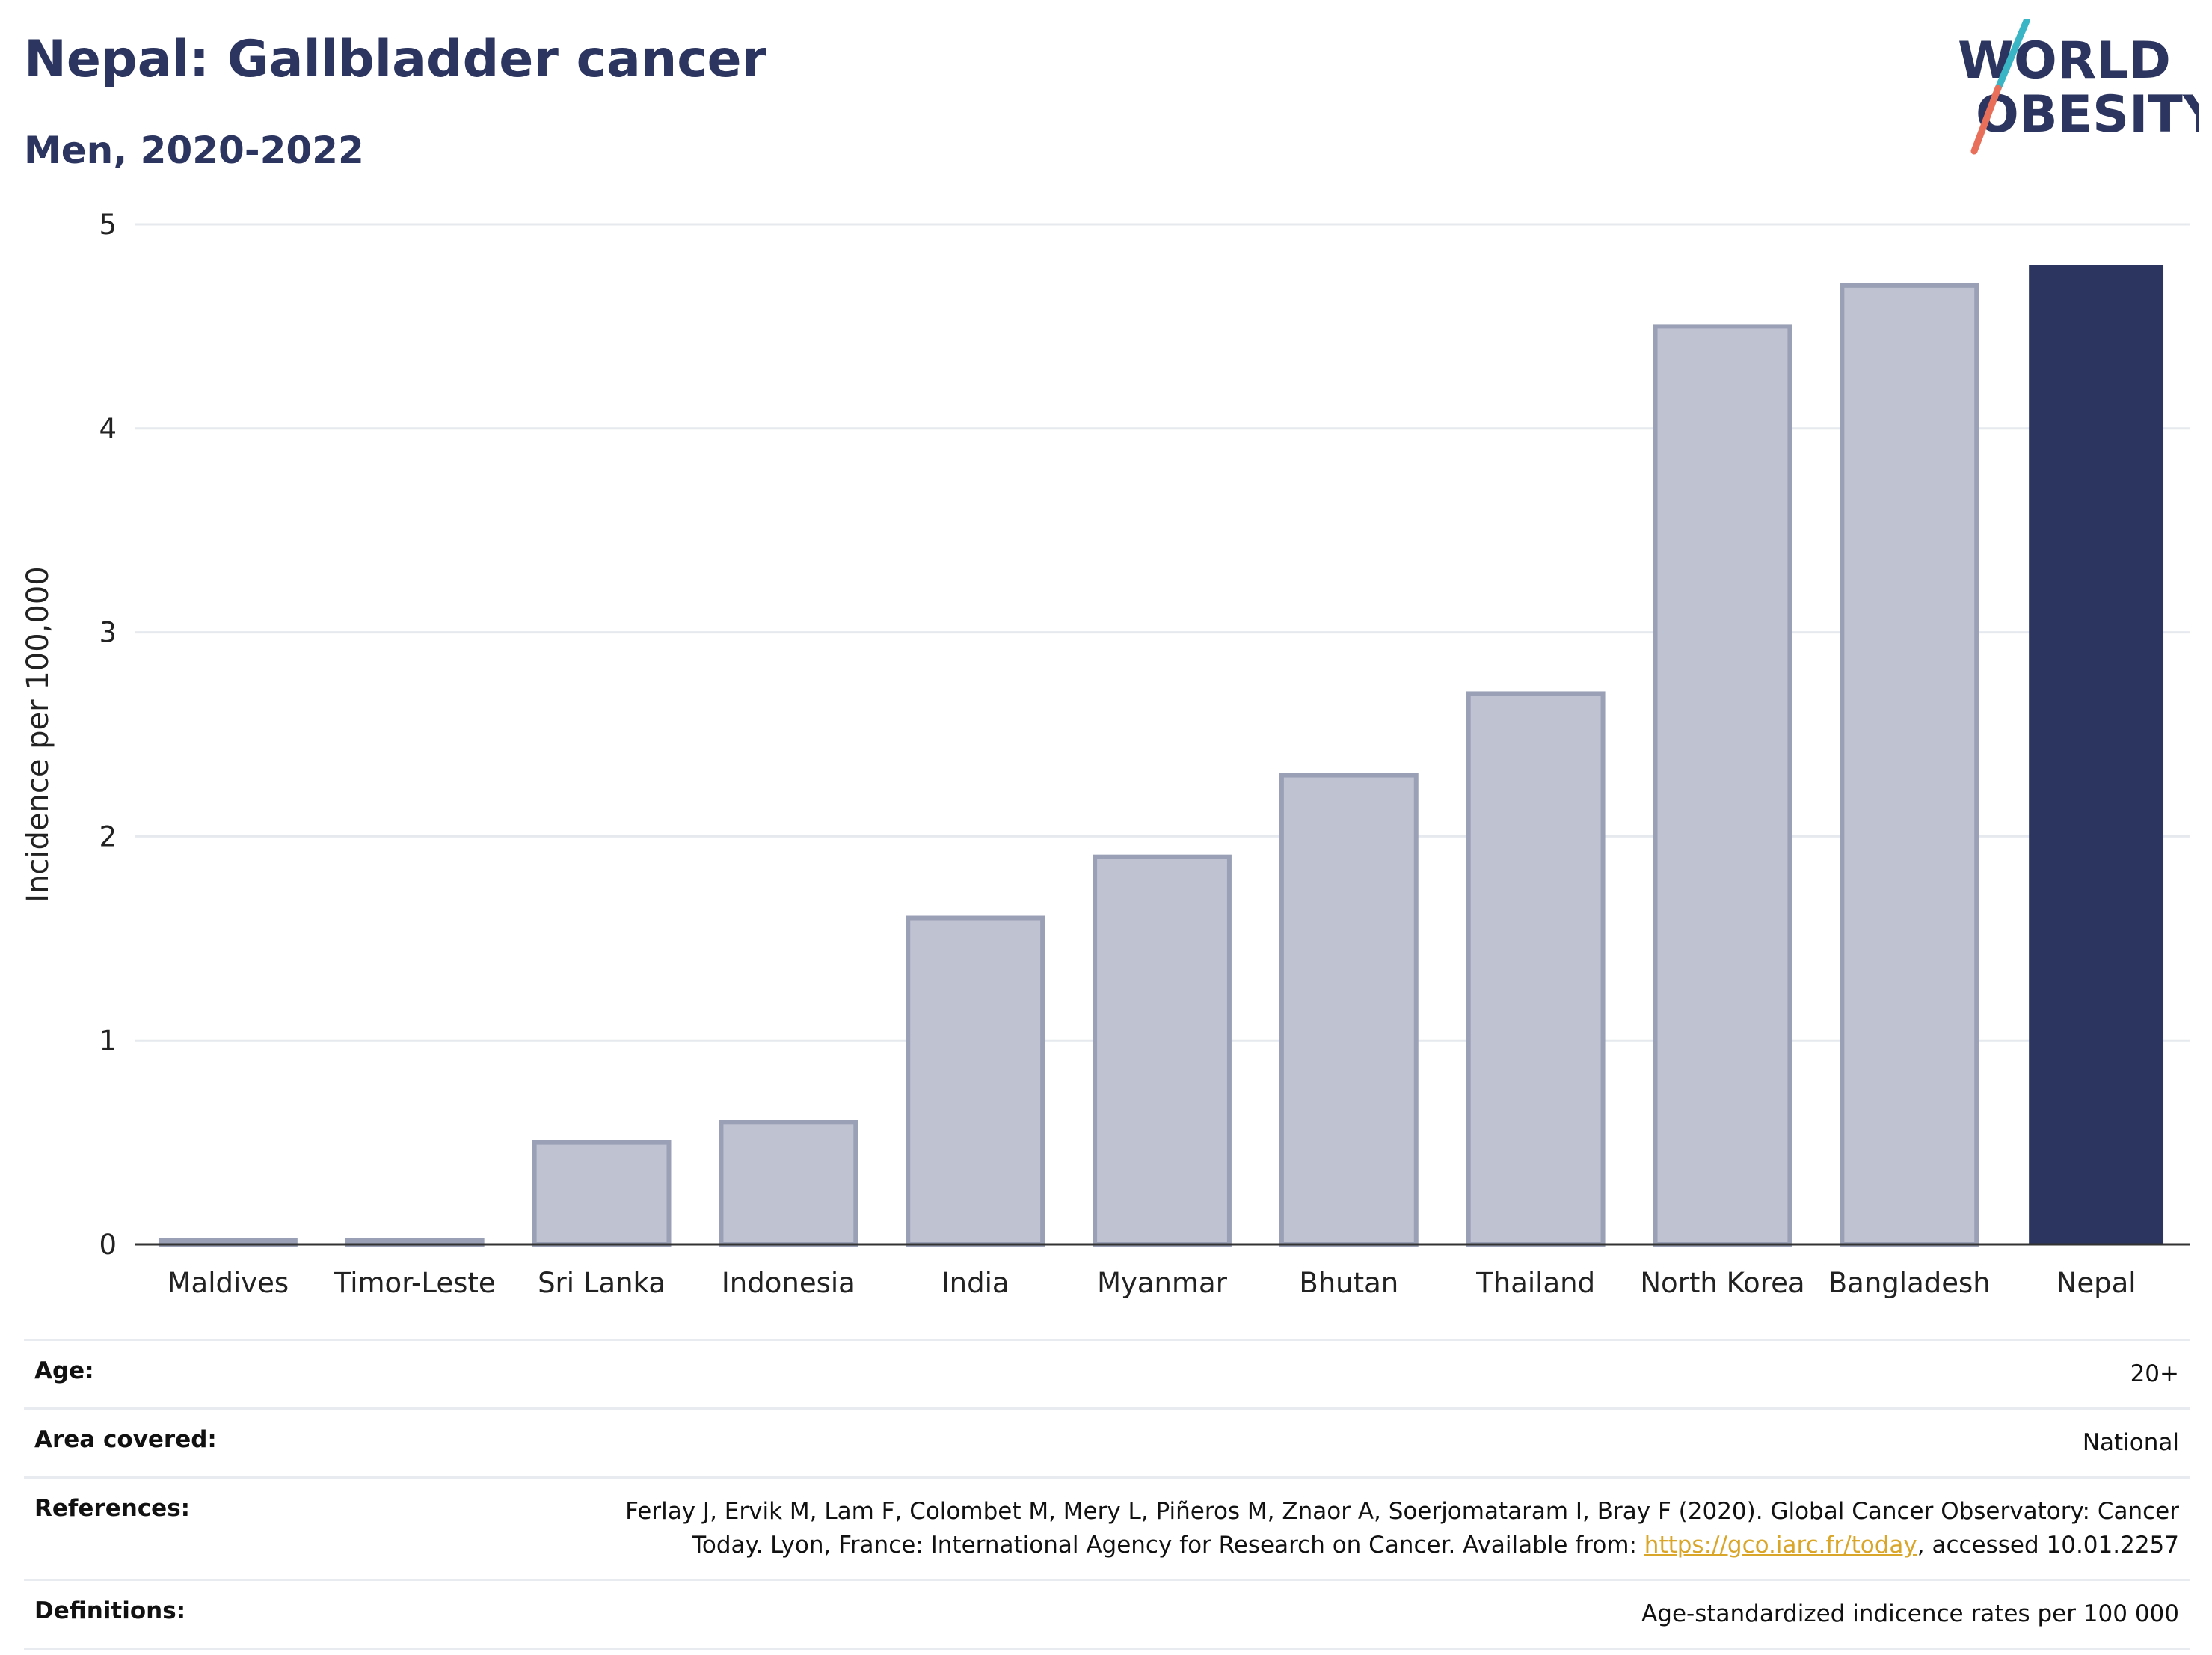 The width and height of the screenshot is (2212, 1655). Describe the element at coordinates (1535, 1283) in the screenshot. I see `x-tick-label: Thailand` at that location.